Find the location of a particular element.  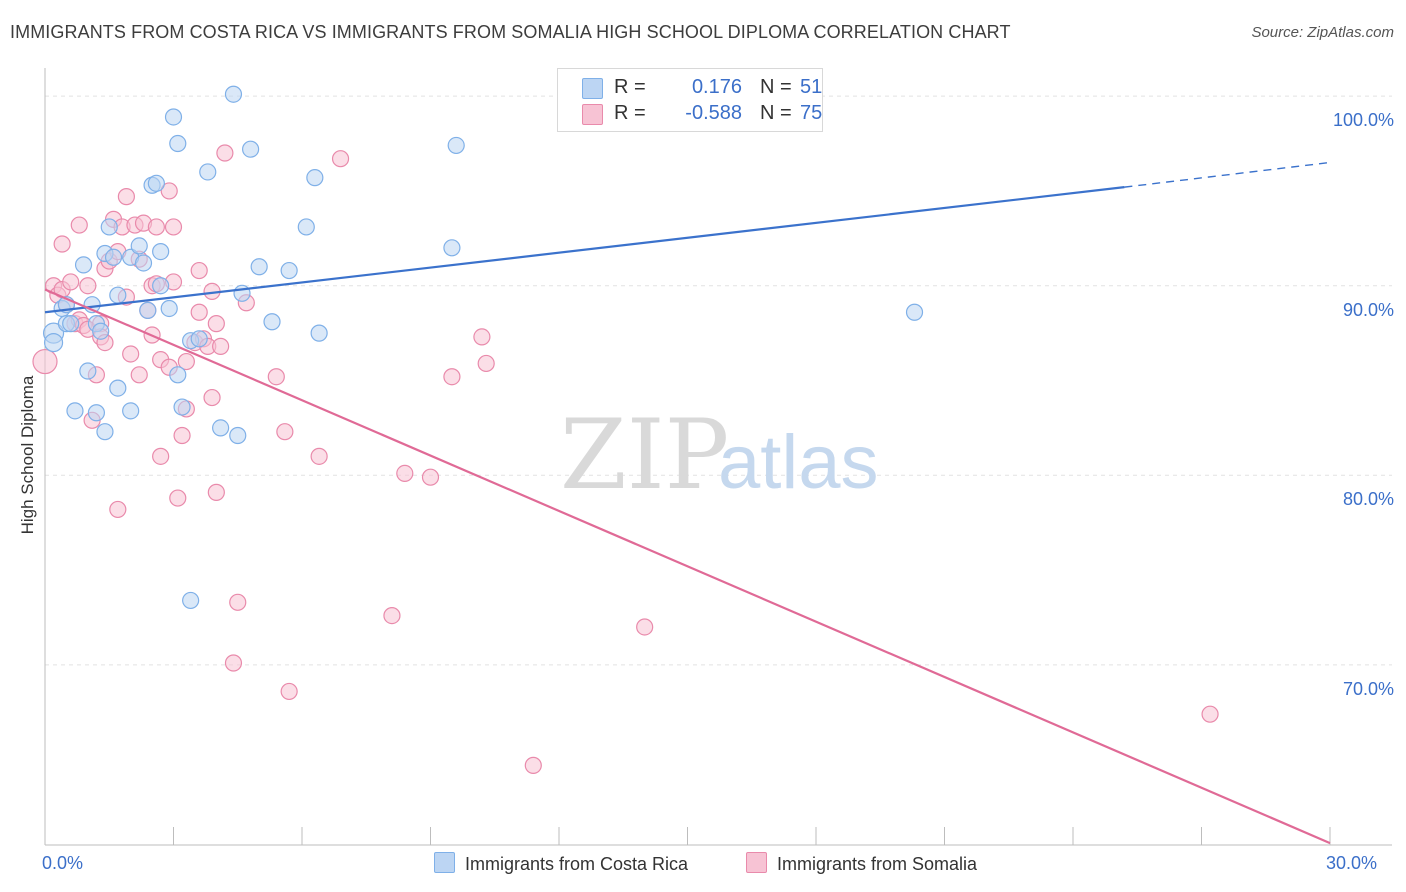

legend-n-value-costa-rica: 51 is located at coordinates (811, 87).